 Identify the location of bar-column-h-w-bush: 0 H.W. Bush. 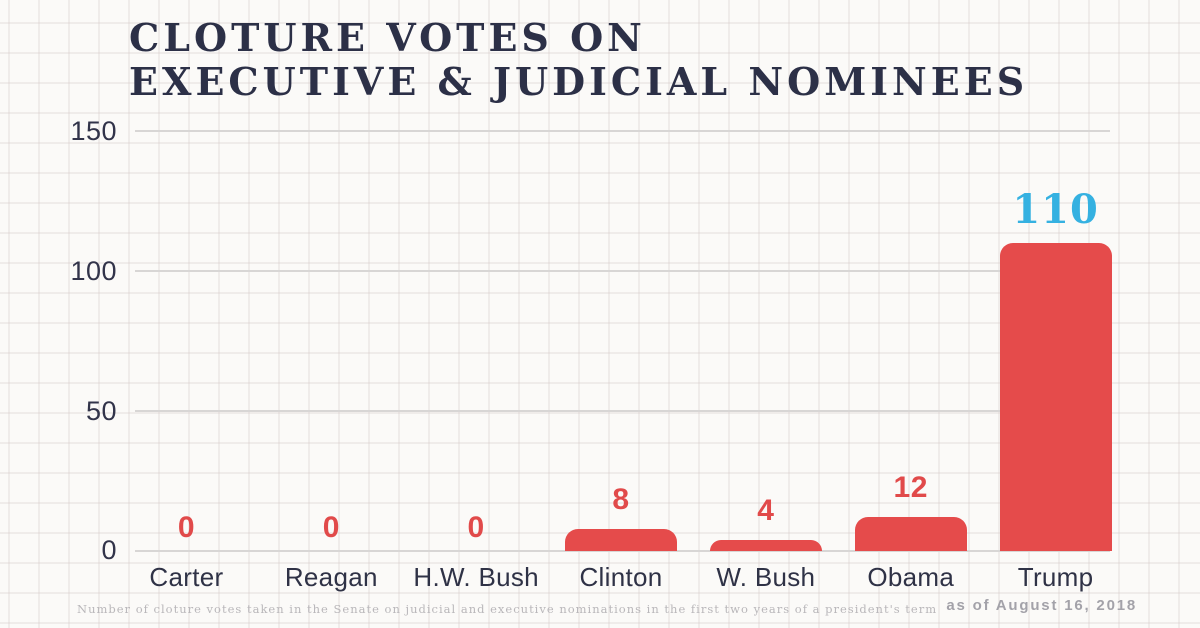
(476, 362).